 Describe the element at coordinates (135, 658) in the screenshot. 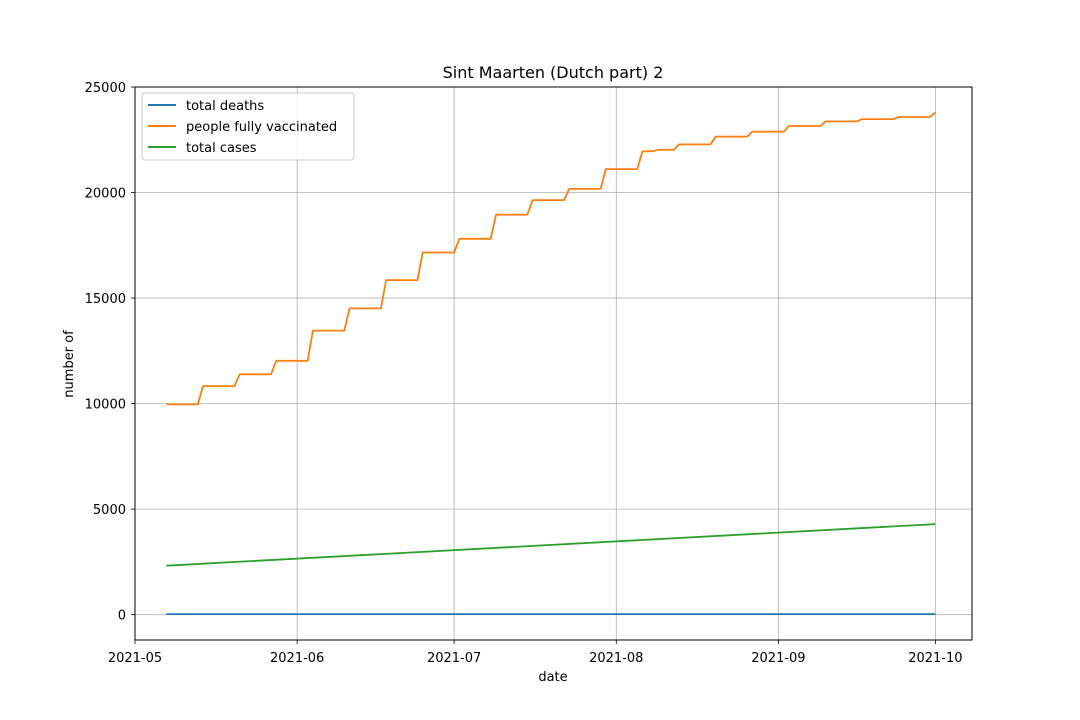

I see `x-tick-label: 2021-05` at that location.